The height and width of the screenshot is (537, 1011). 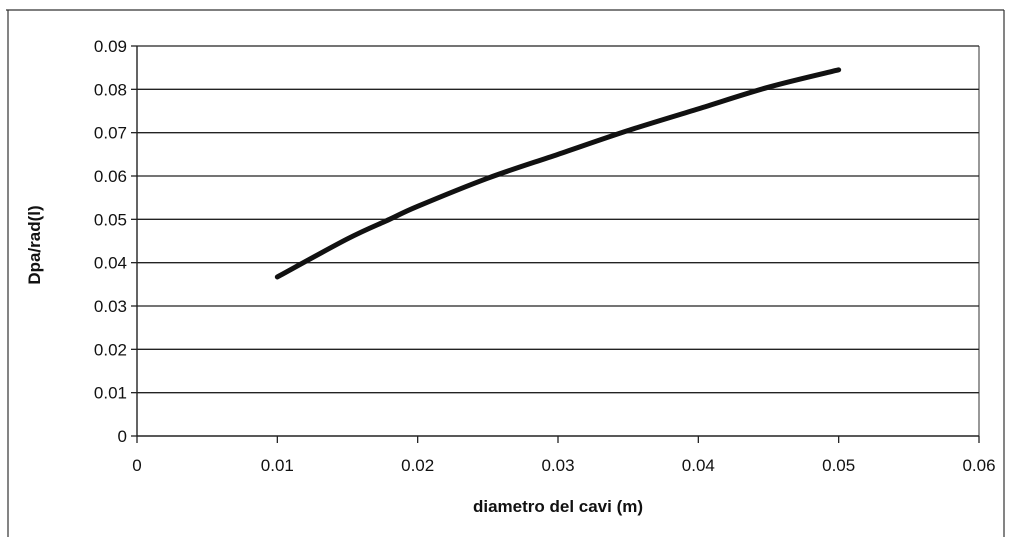 What do you see at coordinates (34, 244) in the screenshot?
I see `y-axis-title: Dpa/rad(l)` at bounding box center [34, 244].